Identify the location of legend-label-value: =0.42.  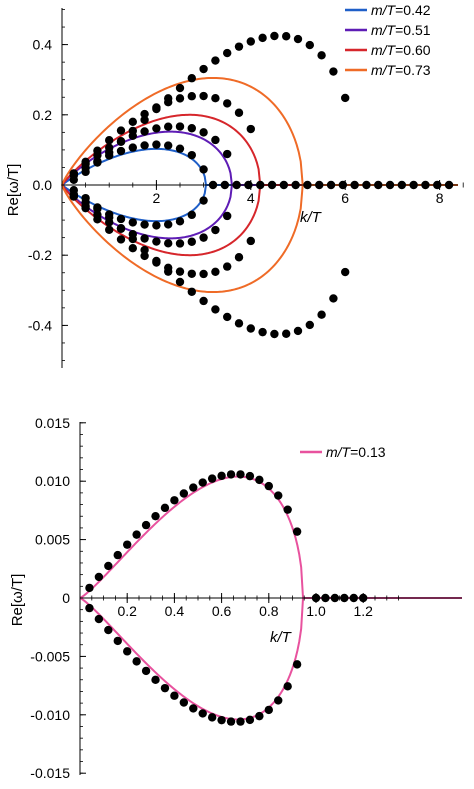
(413, 10).